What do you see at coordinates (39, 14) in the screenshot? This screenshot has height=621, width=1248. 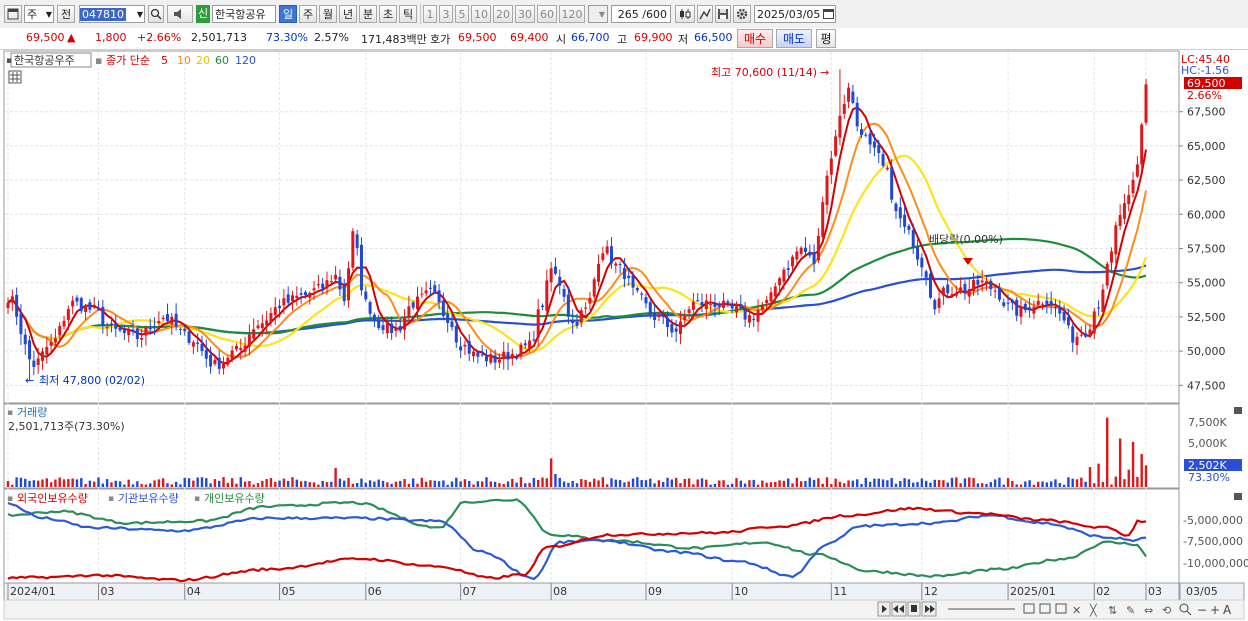 I see `period-type-select: 주 ▼` at bounding box center [39, 14].